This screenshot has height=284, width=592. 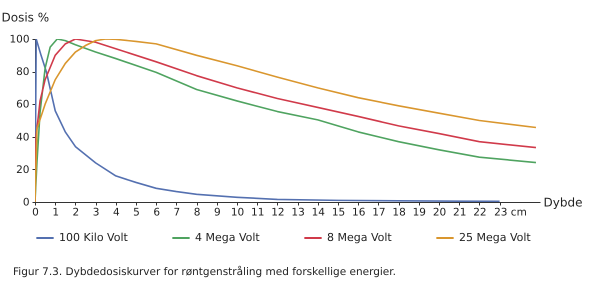 I want to click on x-tick-label: 11, so click(x=257, y=212).